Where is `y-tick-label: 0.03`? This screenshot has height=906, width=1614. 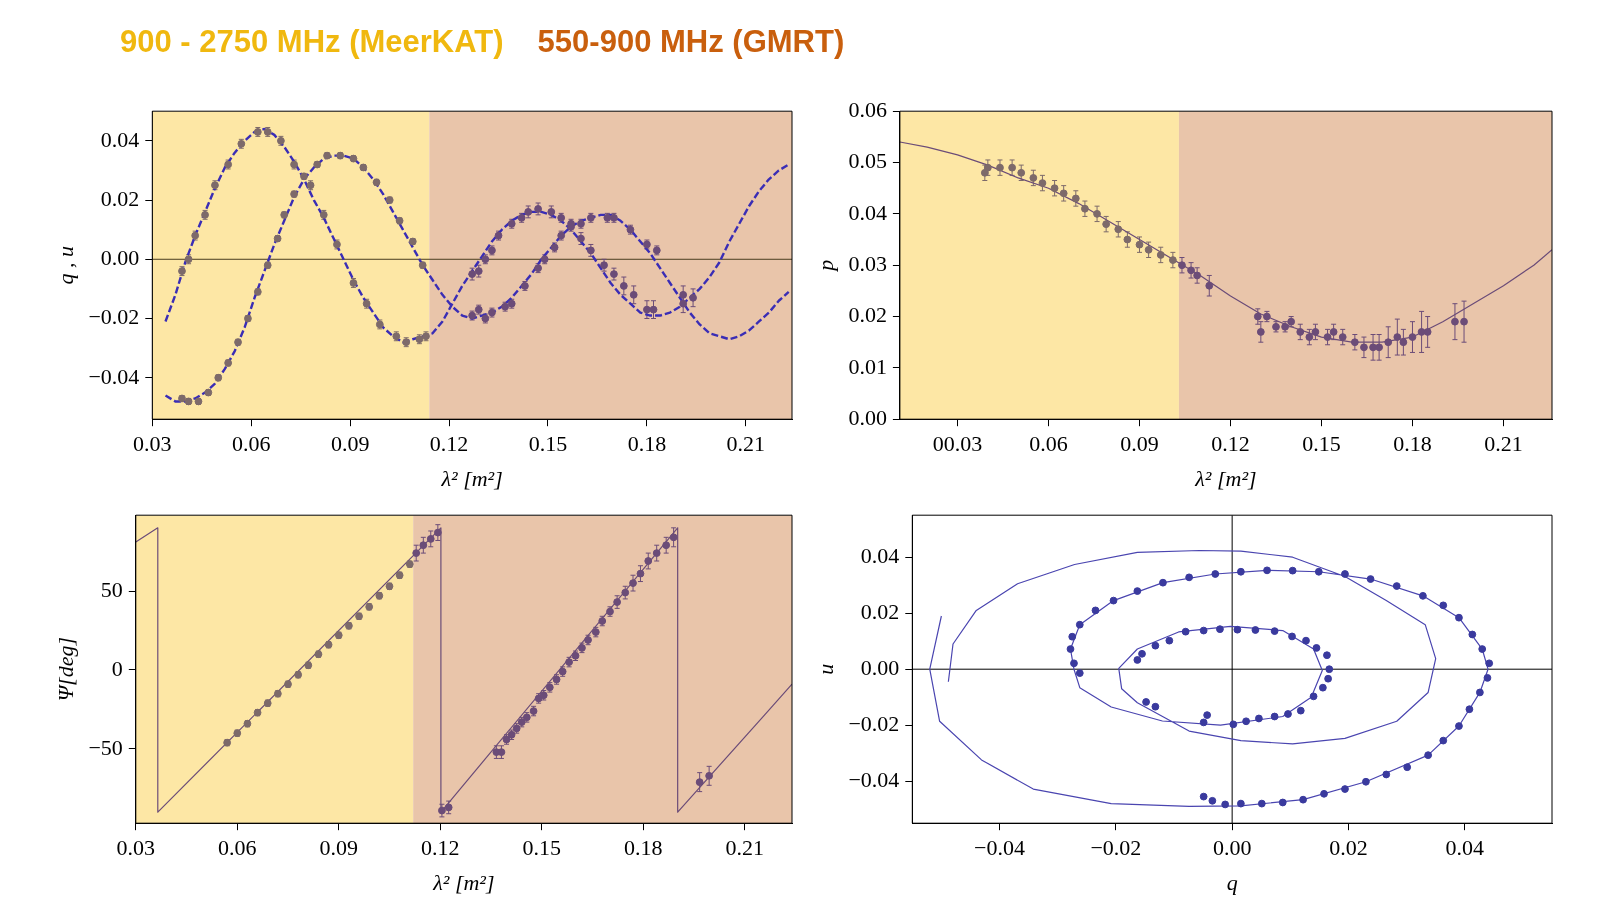
y-tick-label: 0.03 is located at coordinates (867, 263).